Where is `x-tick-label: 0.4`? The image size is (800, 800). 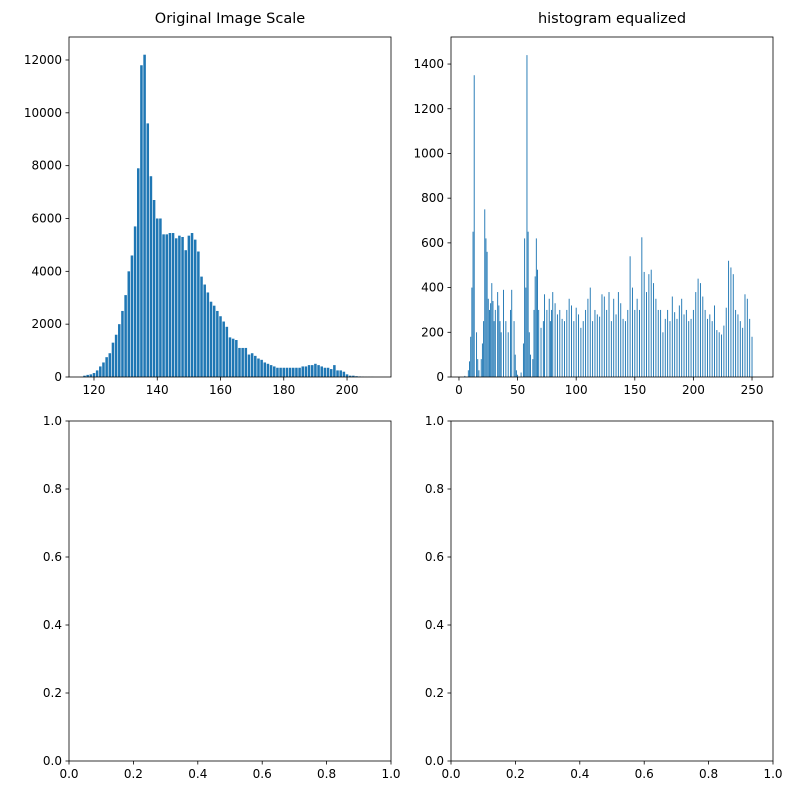
x-tick-label: 0.4 is located at coordinates (197, 774).